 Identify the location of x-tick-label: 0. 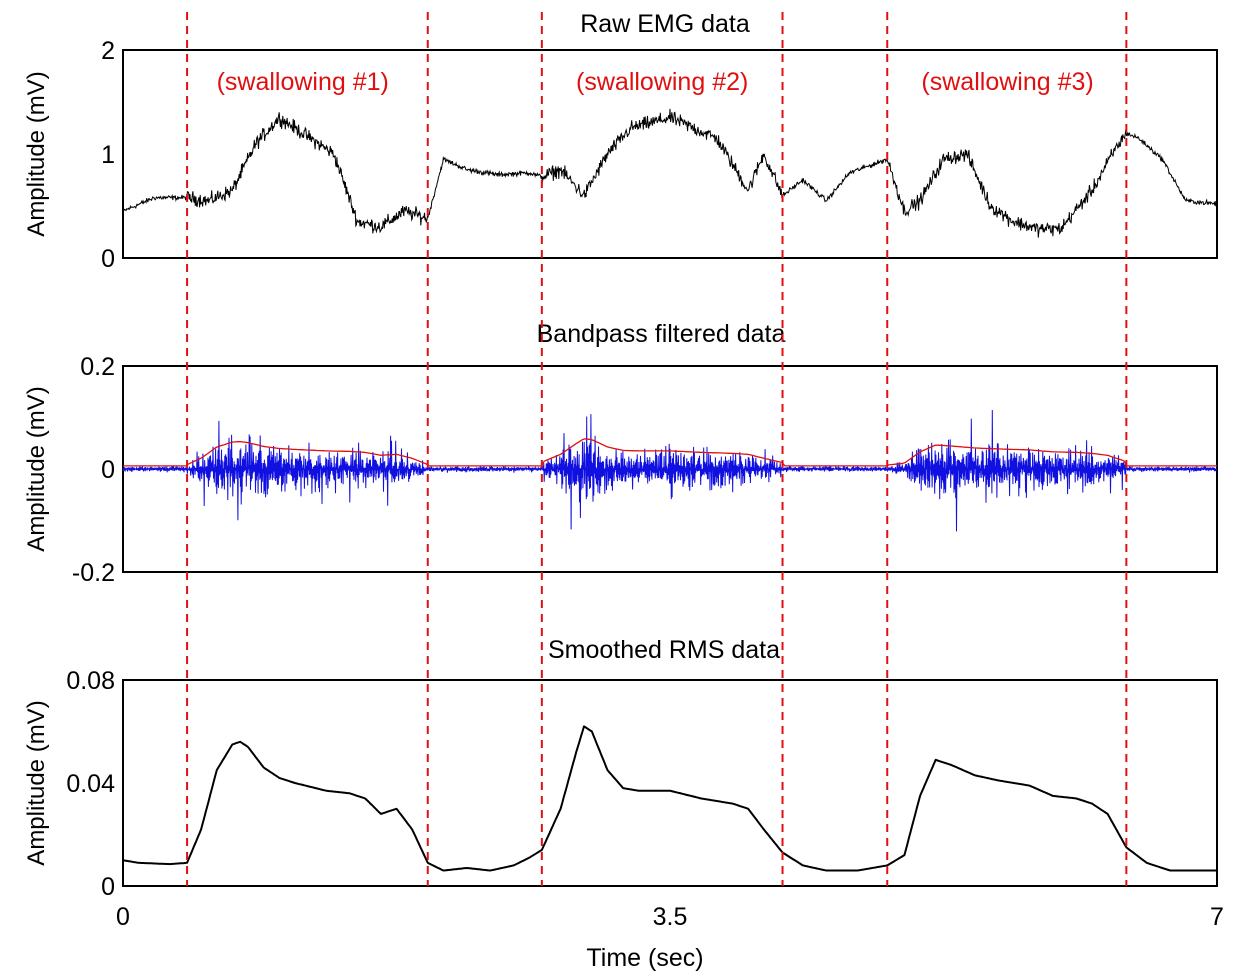
(123, 917).